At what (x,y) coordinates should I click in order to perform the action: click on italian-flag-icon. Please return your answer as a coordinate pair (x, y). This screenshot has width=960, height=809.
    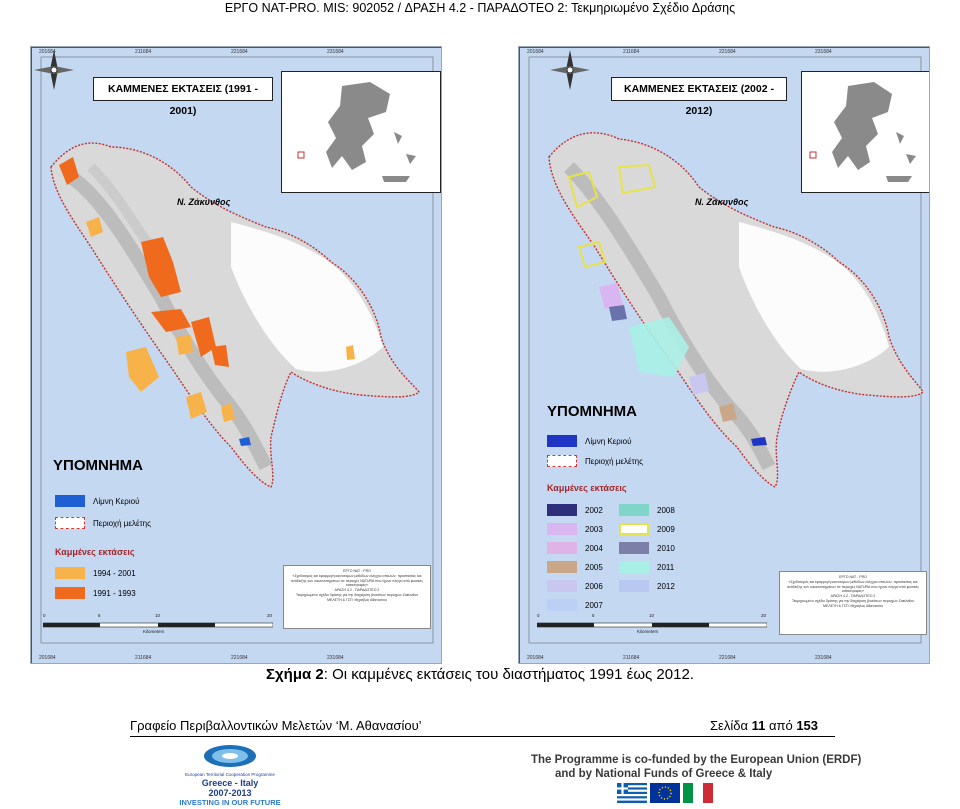
    Looking at the image, I should click on (698, 793).